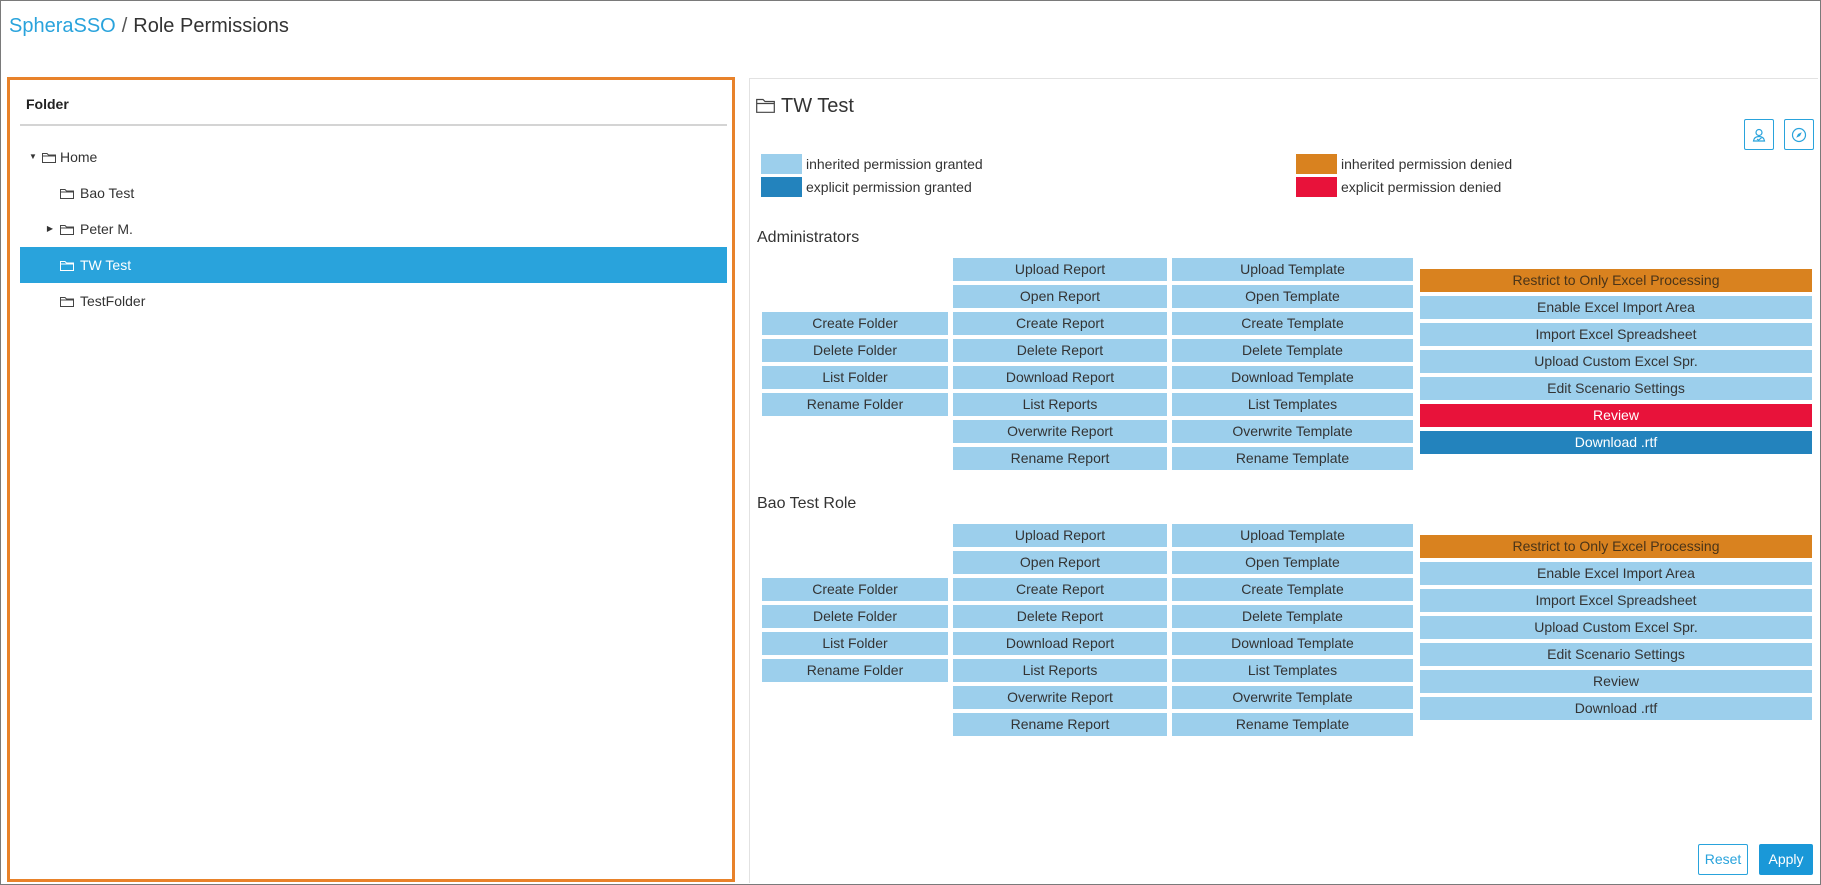 The height and width of the screenshot is (885, 1821). Describe the element at coordinates (808, 237) in the screenshot. I see `role-name: Administrators` at that location.